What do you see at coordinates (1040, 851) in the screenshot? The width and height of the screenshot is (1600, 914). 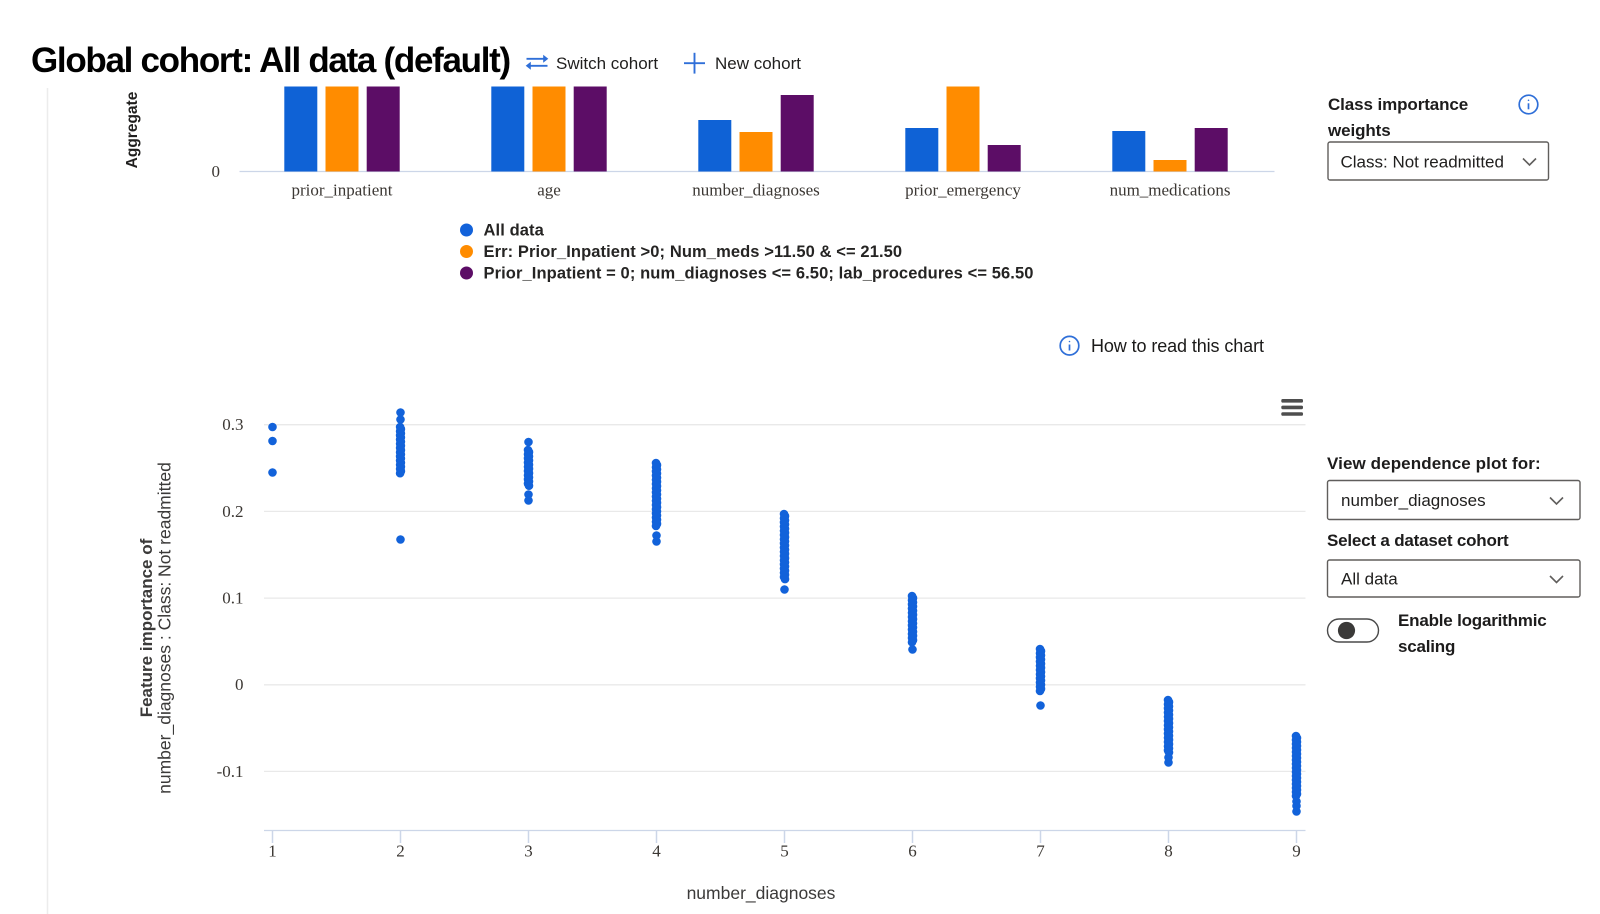 I see `svg-text: 7` at bounding box center [1040, 851].